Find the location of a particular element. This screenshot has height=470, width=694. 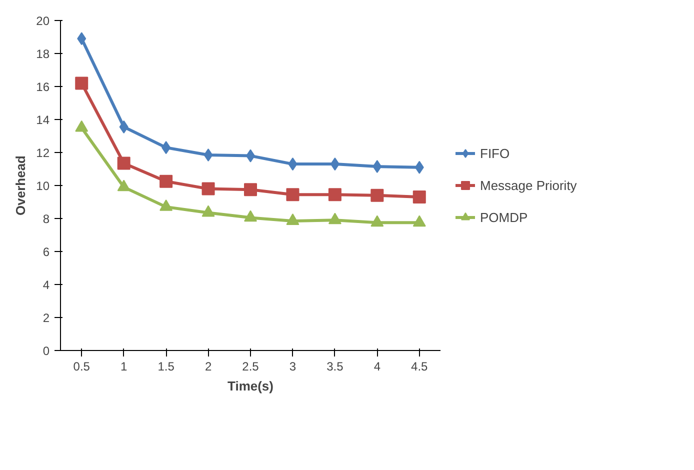

y-tick-label: 6 is located at coordinates (46, 252).